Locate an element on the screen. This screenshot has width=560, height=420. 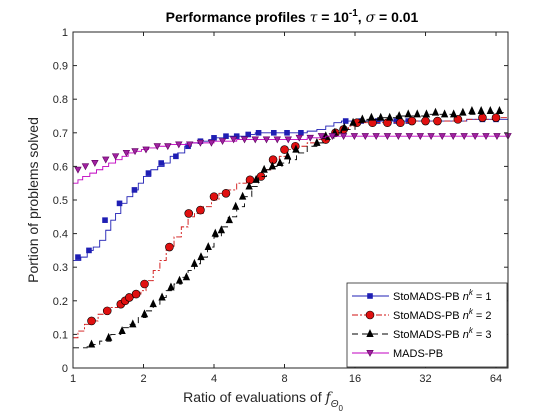
legend-entry-1: StoMADS-PB nk = 2 is located at coordinates (421, 314).